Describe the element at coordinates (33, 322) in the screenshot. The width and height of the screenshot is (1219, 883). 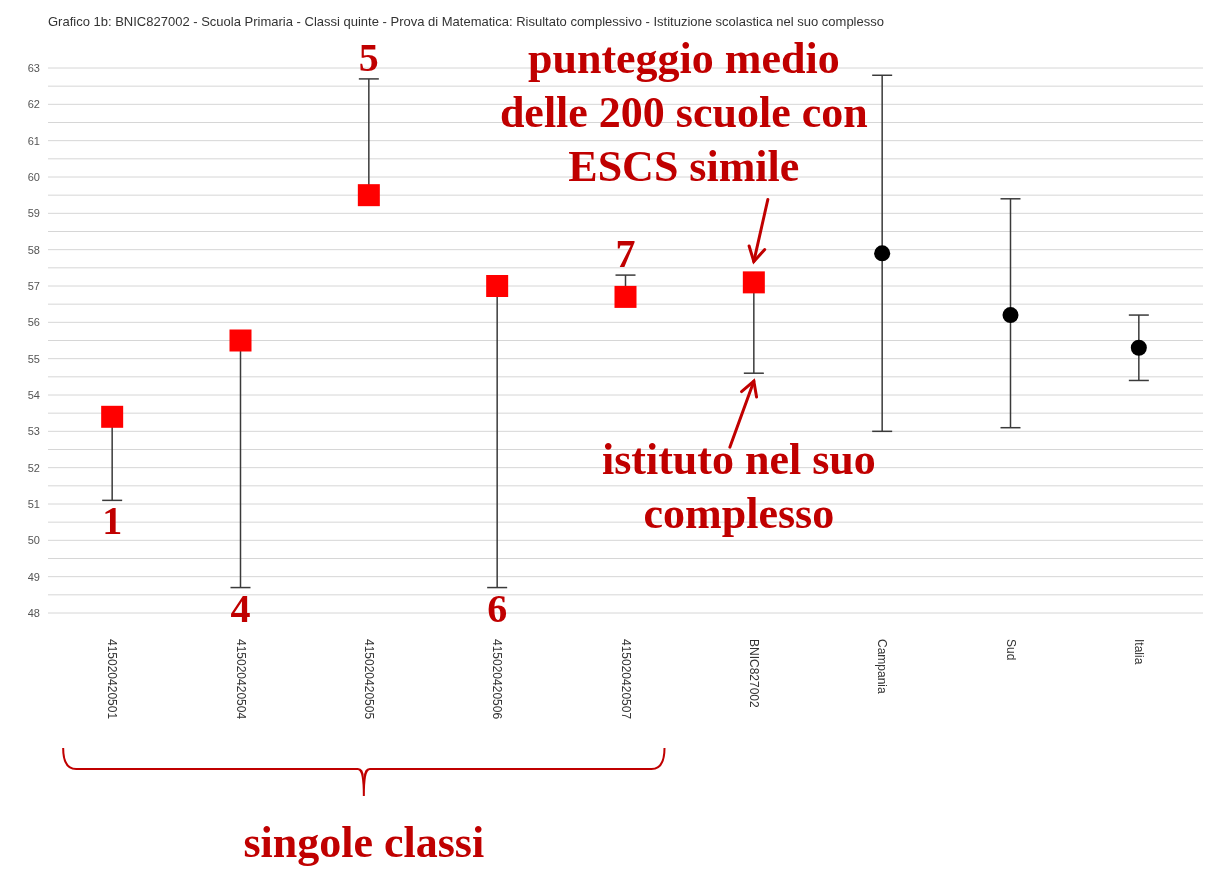
I see `y-tick-label: 56` at that location.